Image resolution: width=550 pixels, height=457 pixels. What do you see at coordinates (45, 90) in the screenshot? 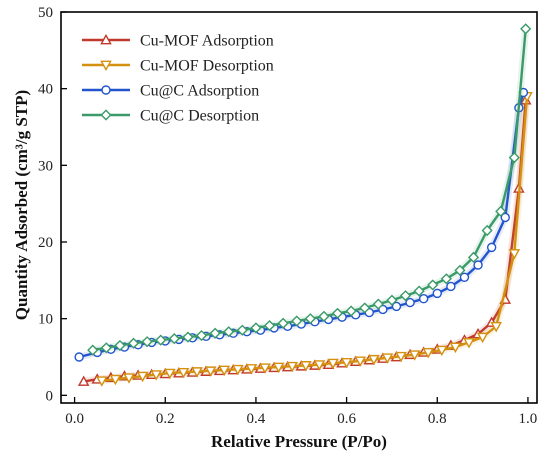
I see `y-tick-label: 40` at bounding box center [45, 90].